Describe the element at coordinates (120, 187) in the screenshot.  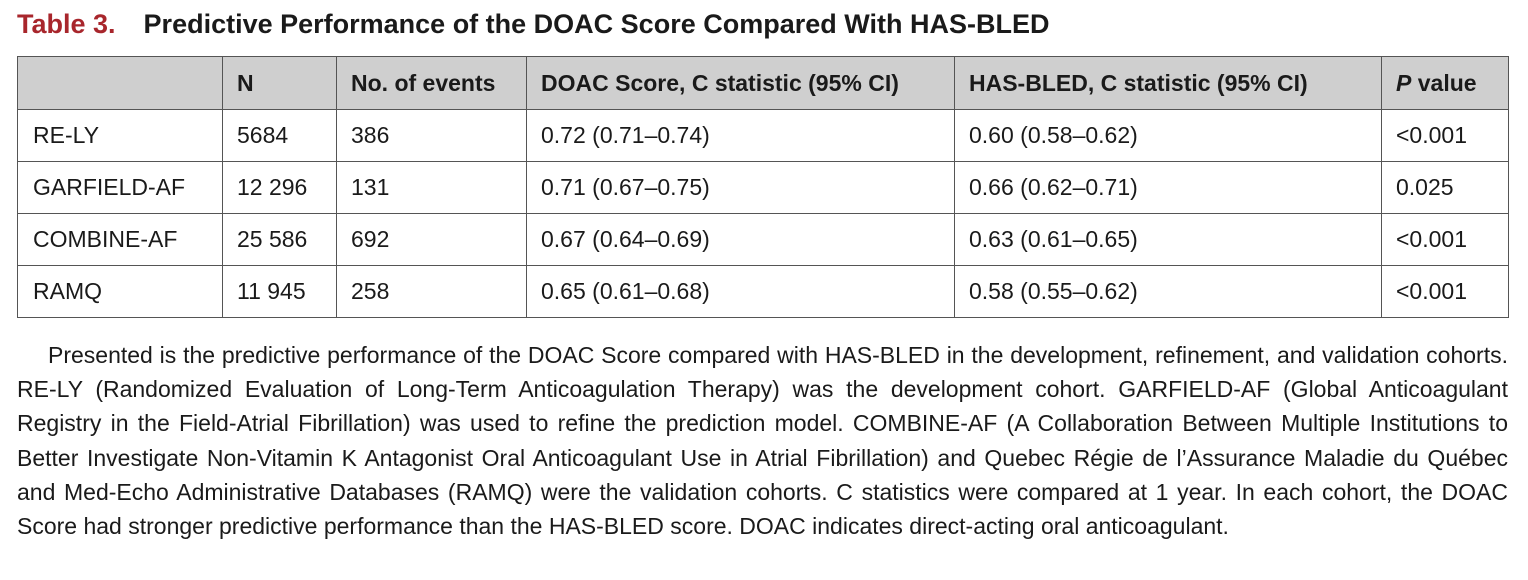
I see `cell-cohort: GARFIELD-AF` at that location.